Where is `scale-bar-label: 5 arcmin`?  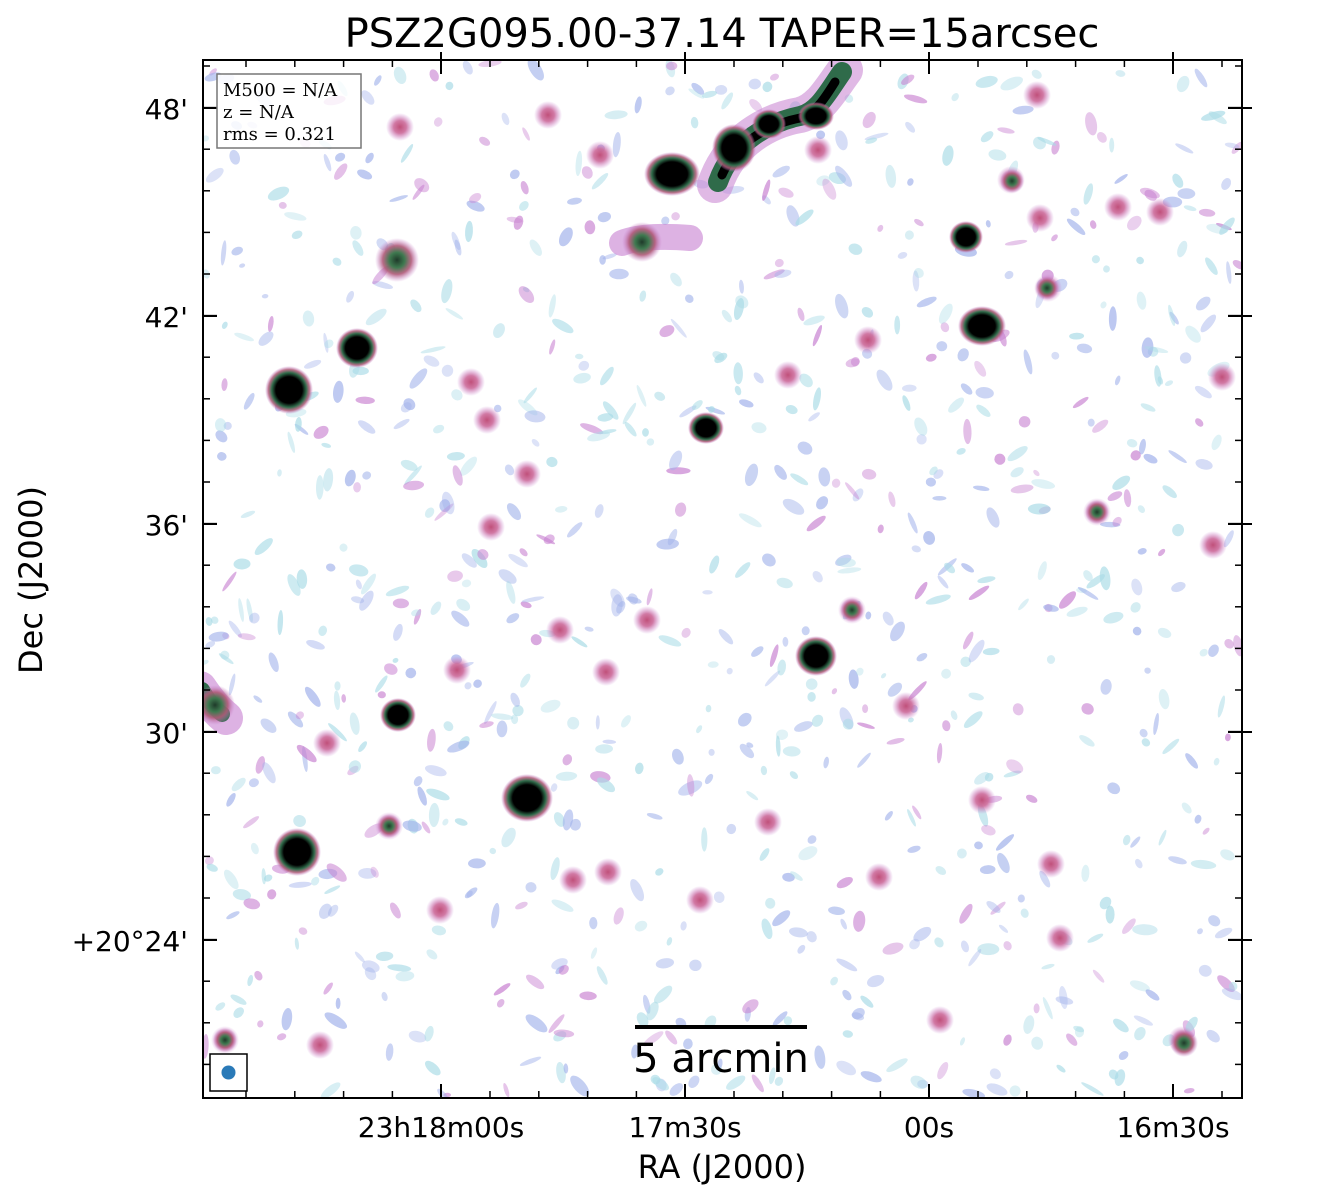
scale-bar-label: 5 arcmin is located at coordinates (721, 1059).